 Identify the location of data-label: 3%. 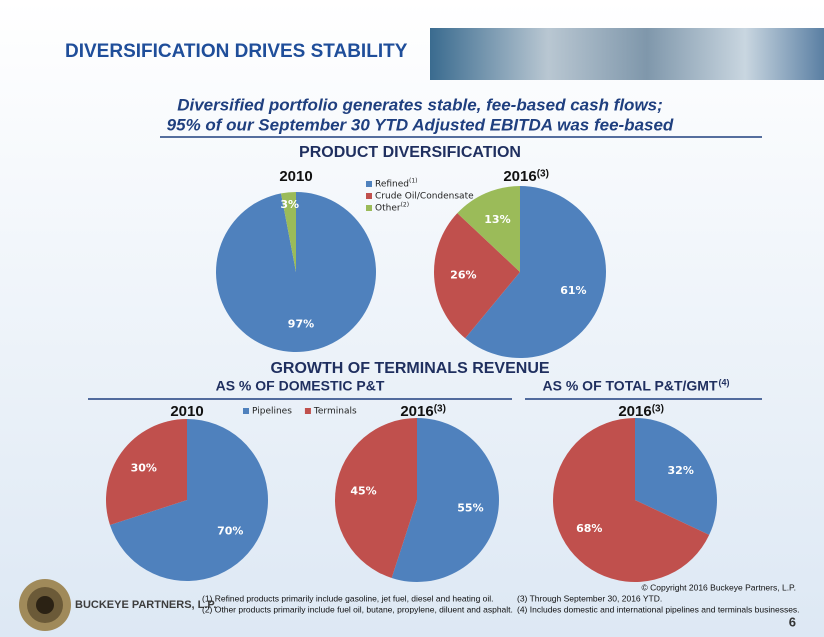
(289, 204).